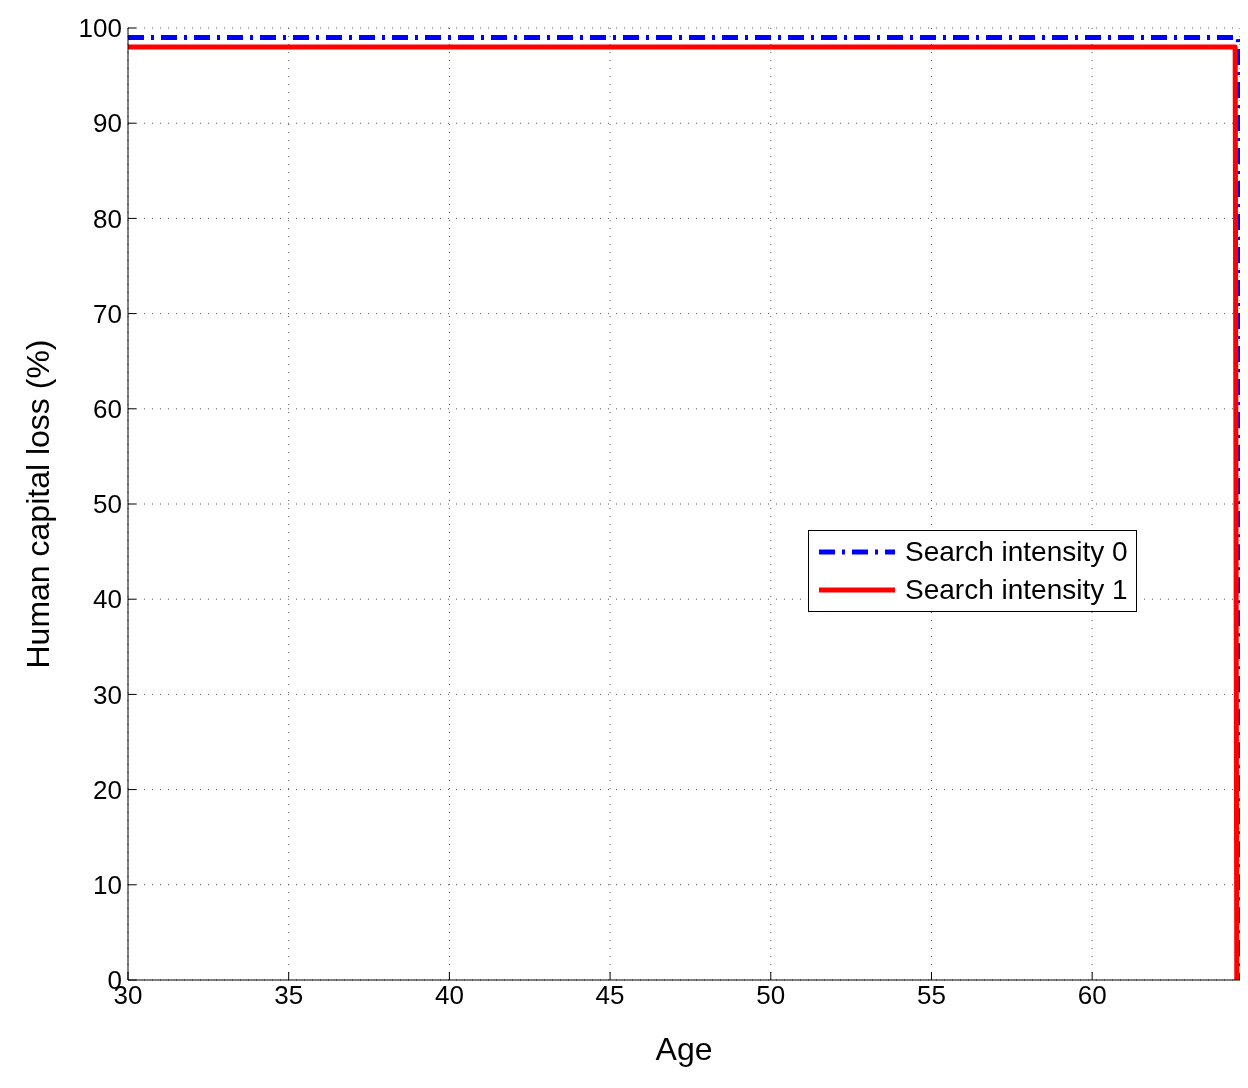 The height and width of the screenshot is (1088, 1248). What do you see at coordinates (1016, 590) in the screenshot?
I see `legend-label: Search intensity 1` at bounding box center [1016, 590].